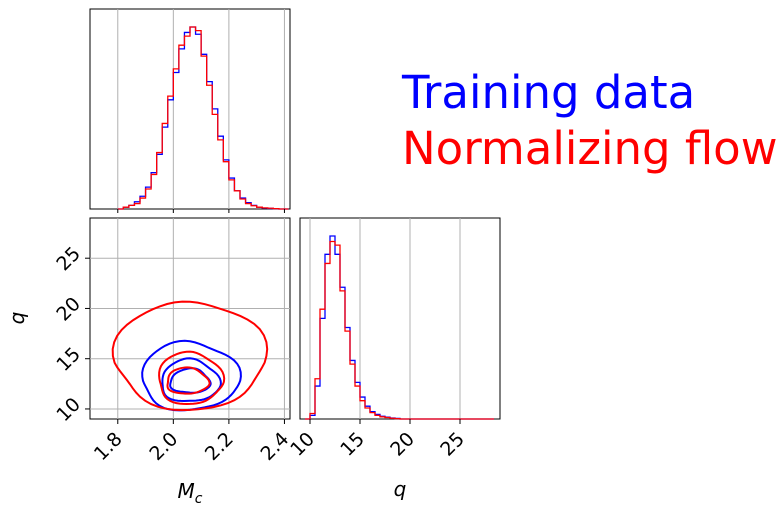 This screenshot has width=783, height=513. I want to click on x-tick-Mc-label: 1.8, so click(108, 446).